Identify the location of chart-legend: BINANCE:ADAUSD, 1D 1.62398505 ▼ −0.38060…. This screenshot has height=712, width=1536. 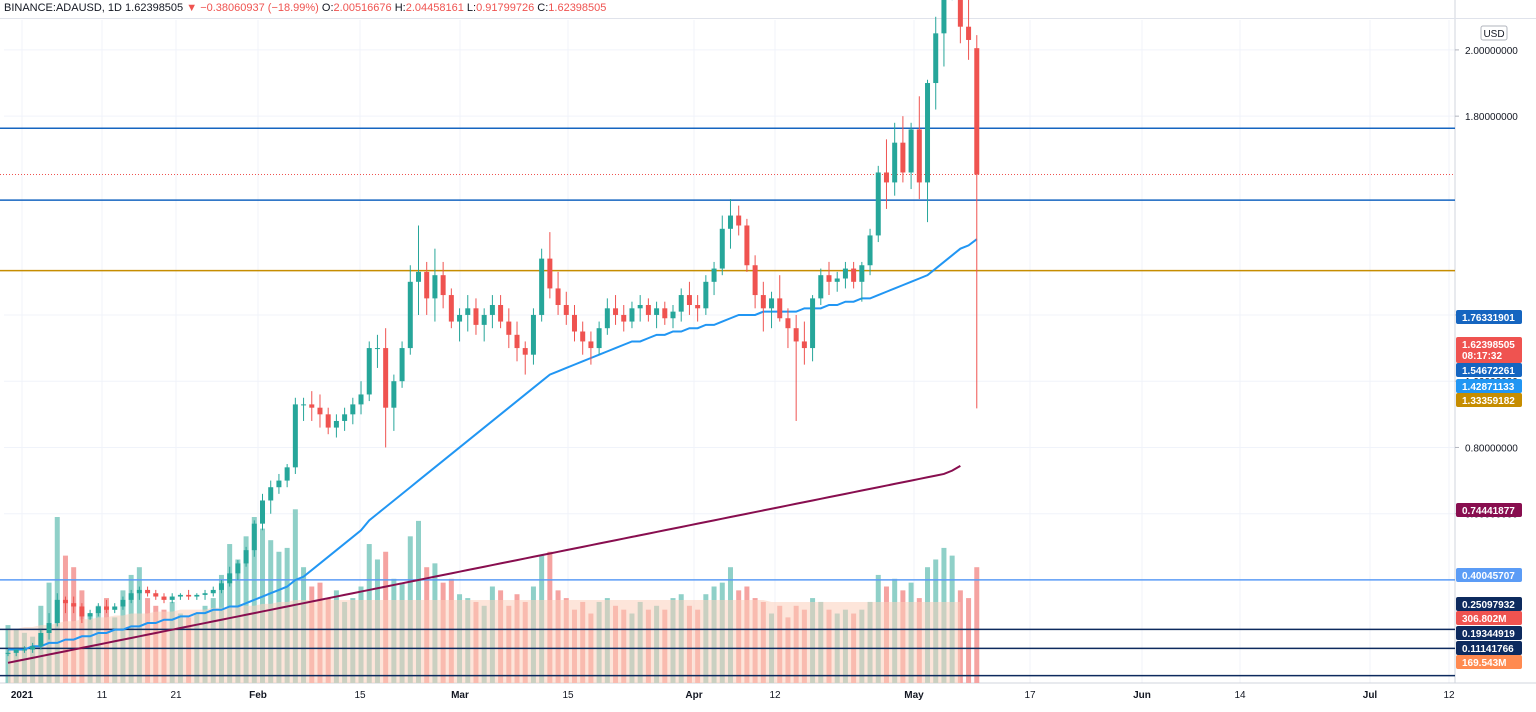
(305, 8).